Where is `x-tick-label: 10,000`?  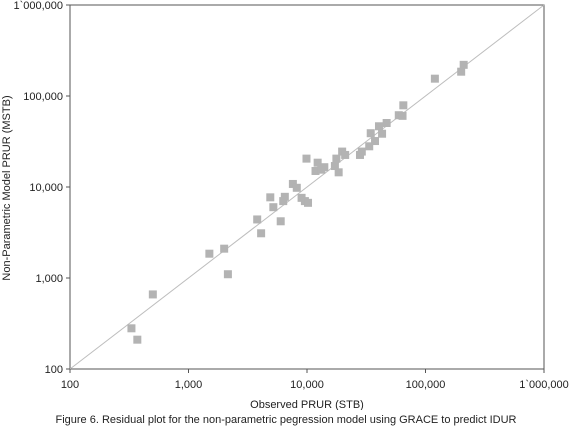 x-tick-label: 10,000 is located at coordinates (307, 385).